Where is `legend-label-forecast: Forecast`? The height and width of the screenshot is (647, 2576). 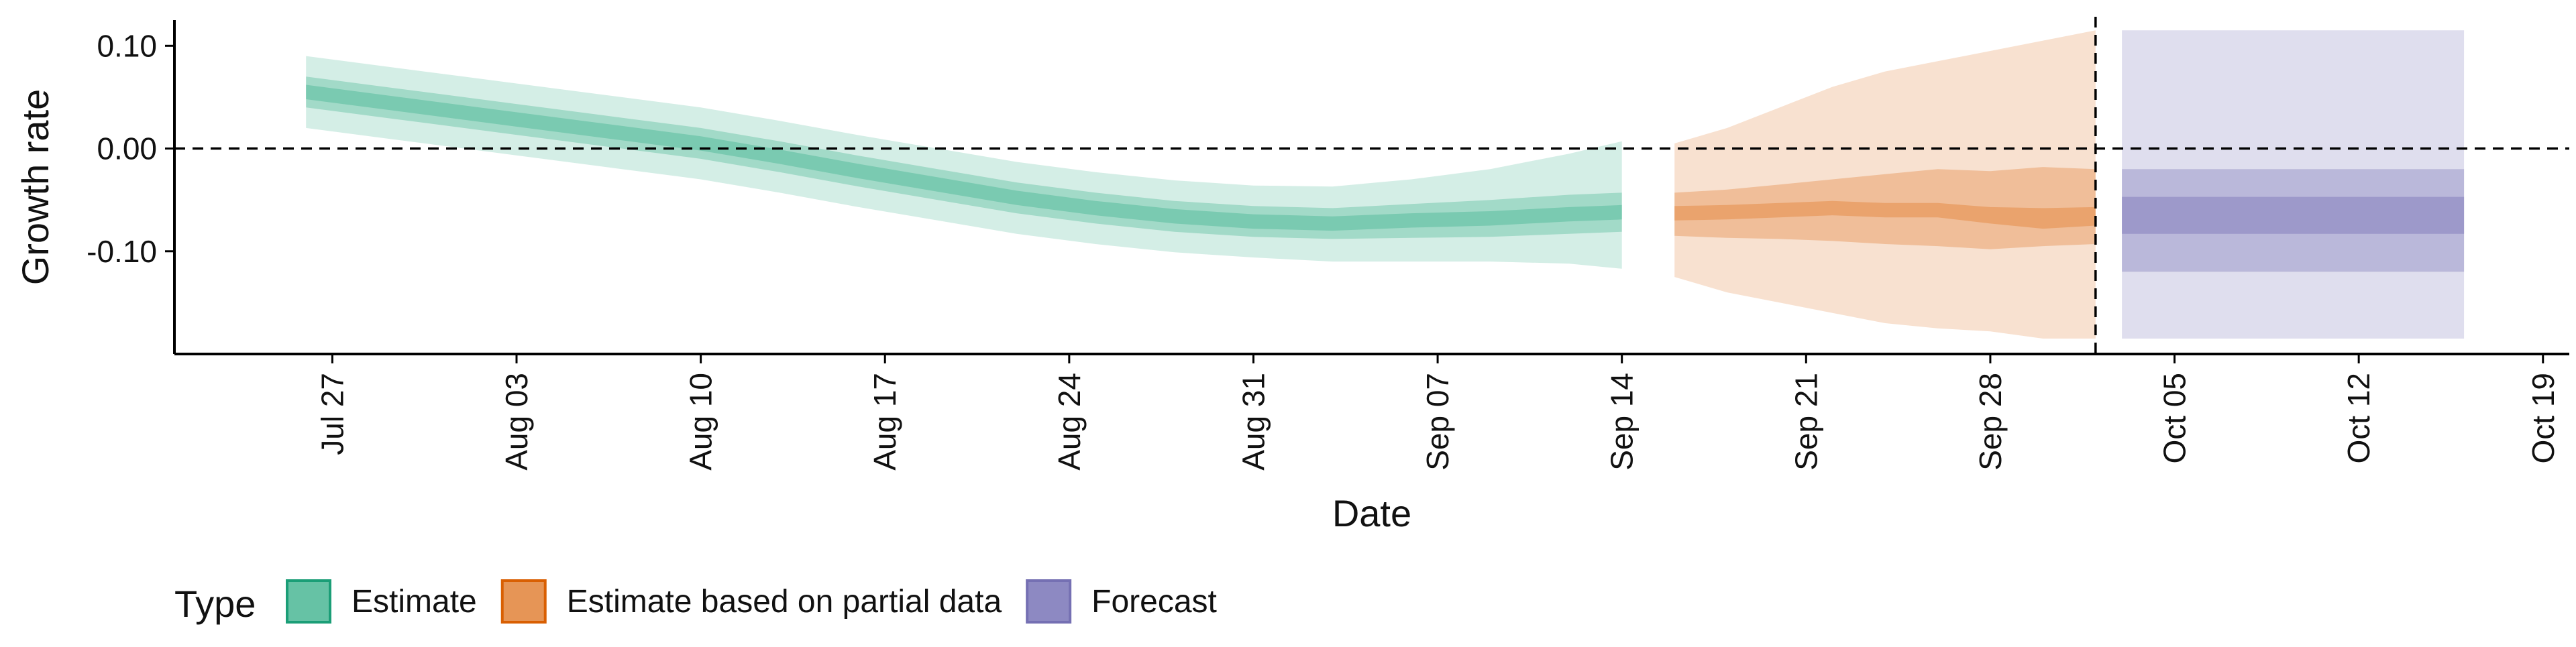
legend-label-forecast: Forecast is located at coordinates (1154, 602).